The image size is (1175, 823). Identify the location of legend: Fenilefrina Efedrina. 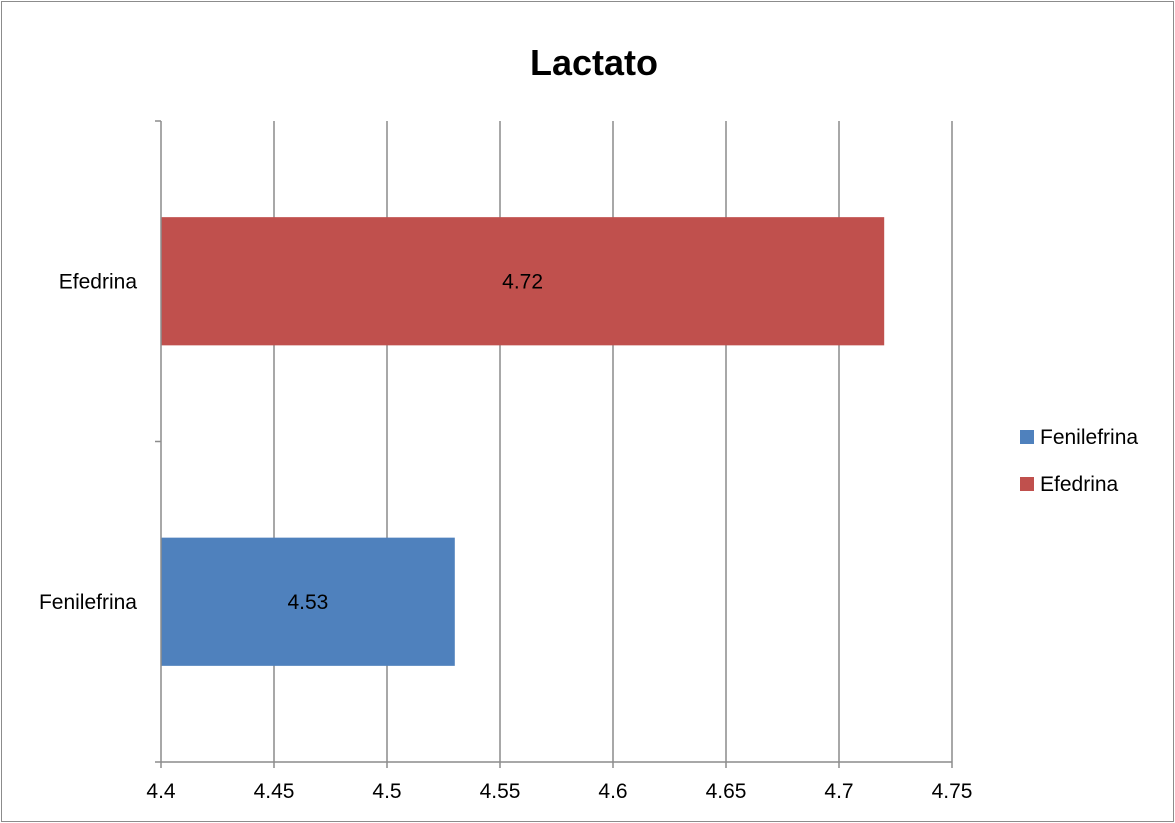
(1079, 461).